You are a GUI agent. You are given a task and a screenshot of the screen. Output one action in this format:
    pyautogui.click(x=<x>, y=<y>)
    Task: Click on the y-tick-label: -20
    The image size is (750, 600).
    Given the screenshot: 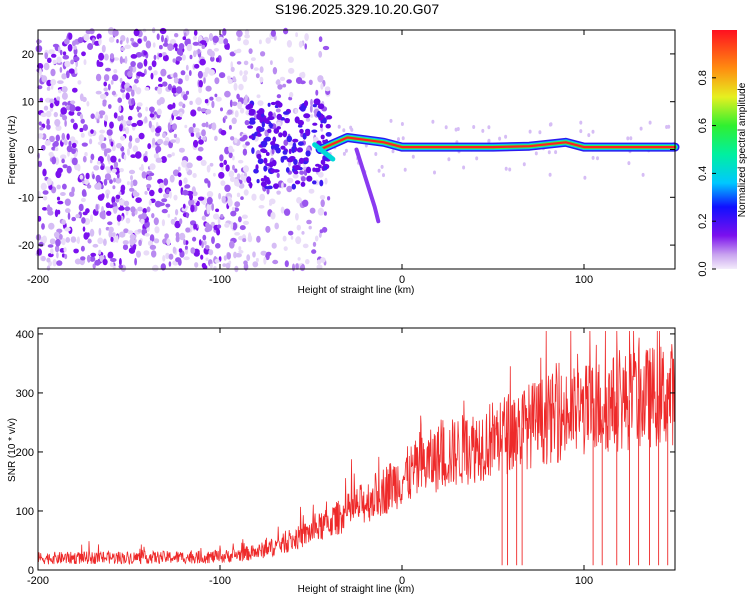 What is the action you would take?
    pyautogui.click(x=26, y=246)
    